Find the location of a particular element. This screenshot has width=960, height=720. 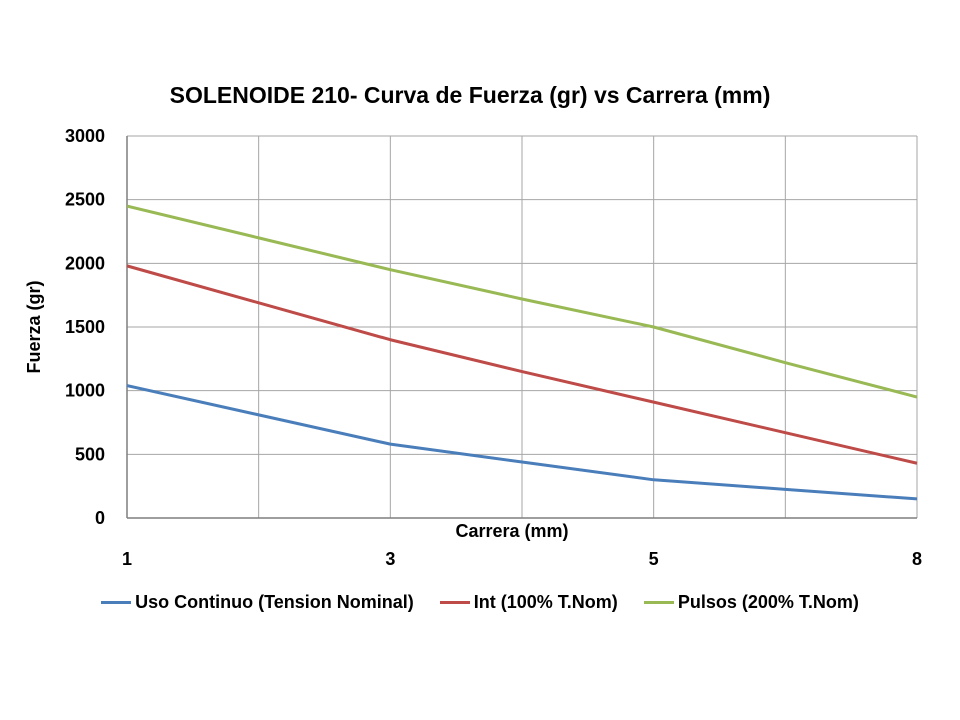

legend-item: Uso Continuo (Tension Nominal) is located at coordinates (257, 602).